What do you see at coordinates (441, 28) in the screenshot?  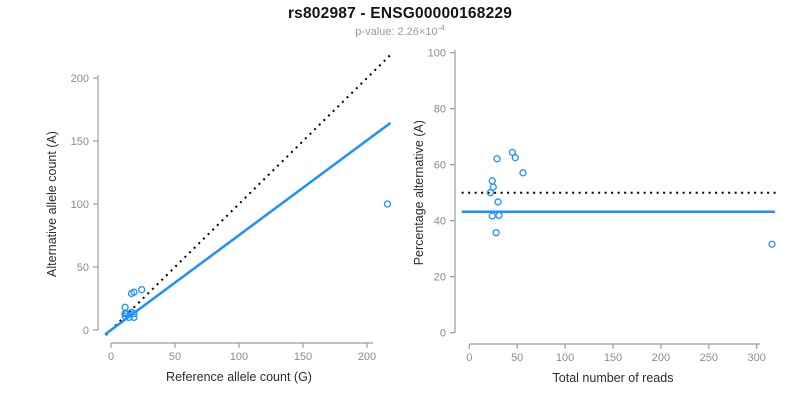 I see `pvalue-exponent: -4` at bounding box center [441, 28].